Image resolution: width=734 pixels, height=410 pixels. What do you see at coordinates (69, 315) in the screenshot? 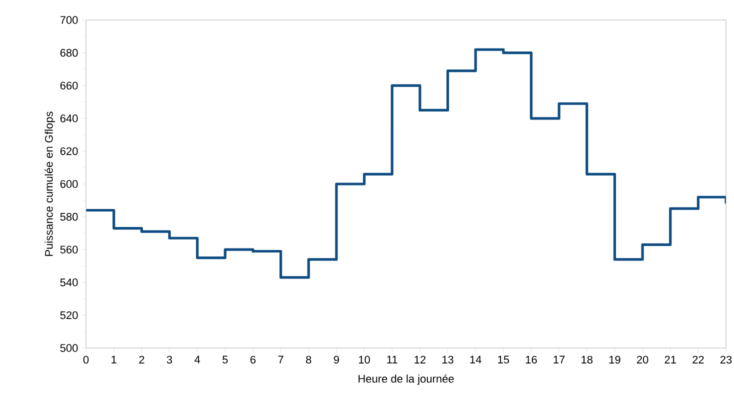
I see `y-tick-label: 520` at bounding box center [69, 315].